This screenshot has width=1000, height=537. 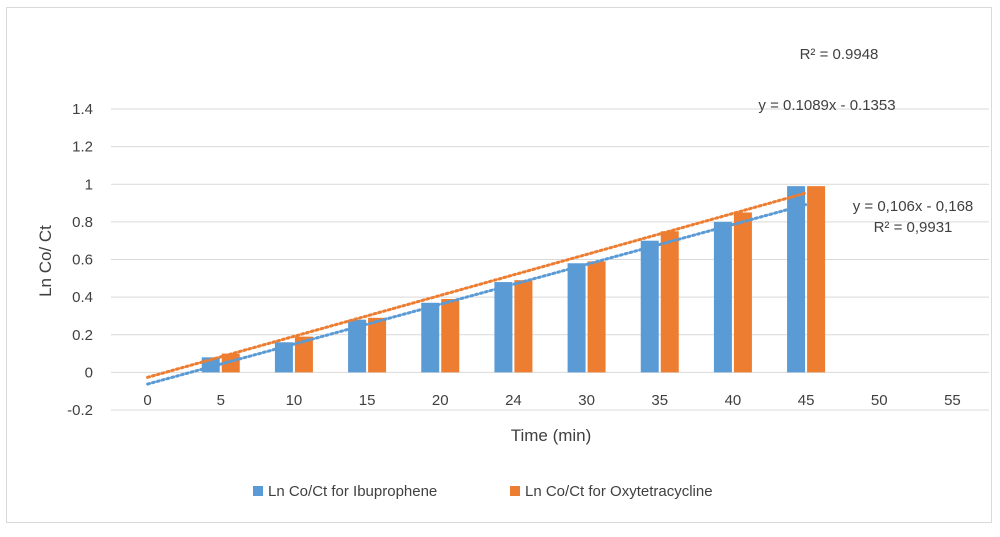 What do you see at coordinates (551, 435) in the screenshot?
I see `x-axis-title: Time (min)` at bounding box center [551, 435].